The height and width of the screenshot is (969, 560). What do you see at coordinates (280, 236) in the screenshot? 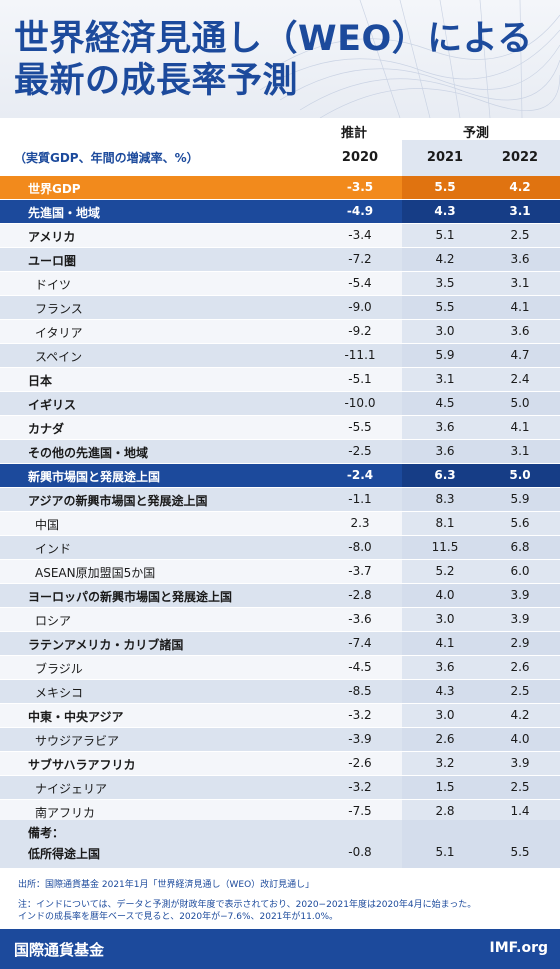
I see `table-row: アメリカ -3.4 5.1 2.5` at bounding box center [280, 236].